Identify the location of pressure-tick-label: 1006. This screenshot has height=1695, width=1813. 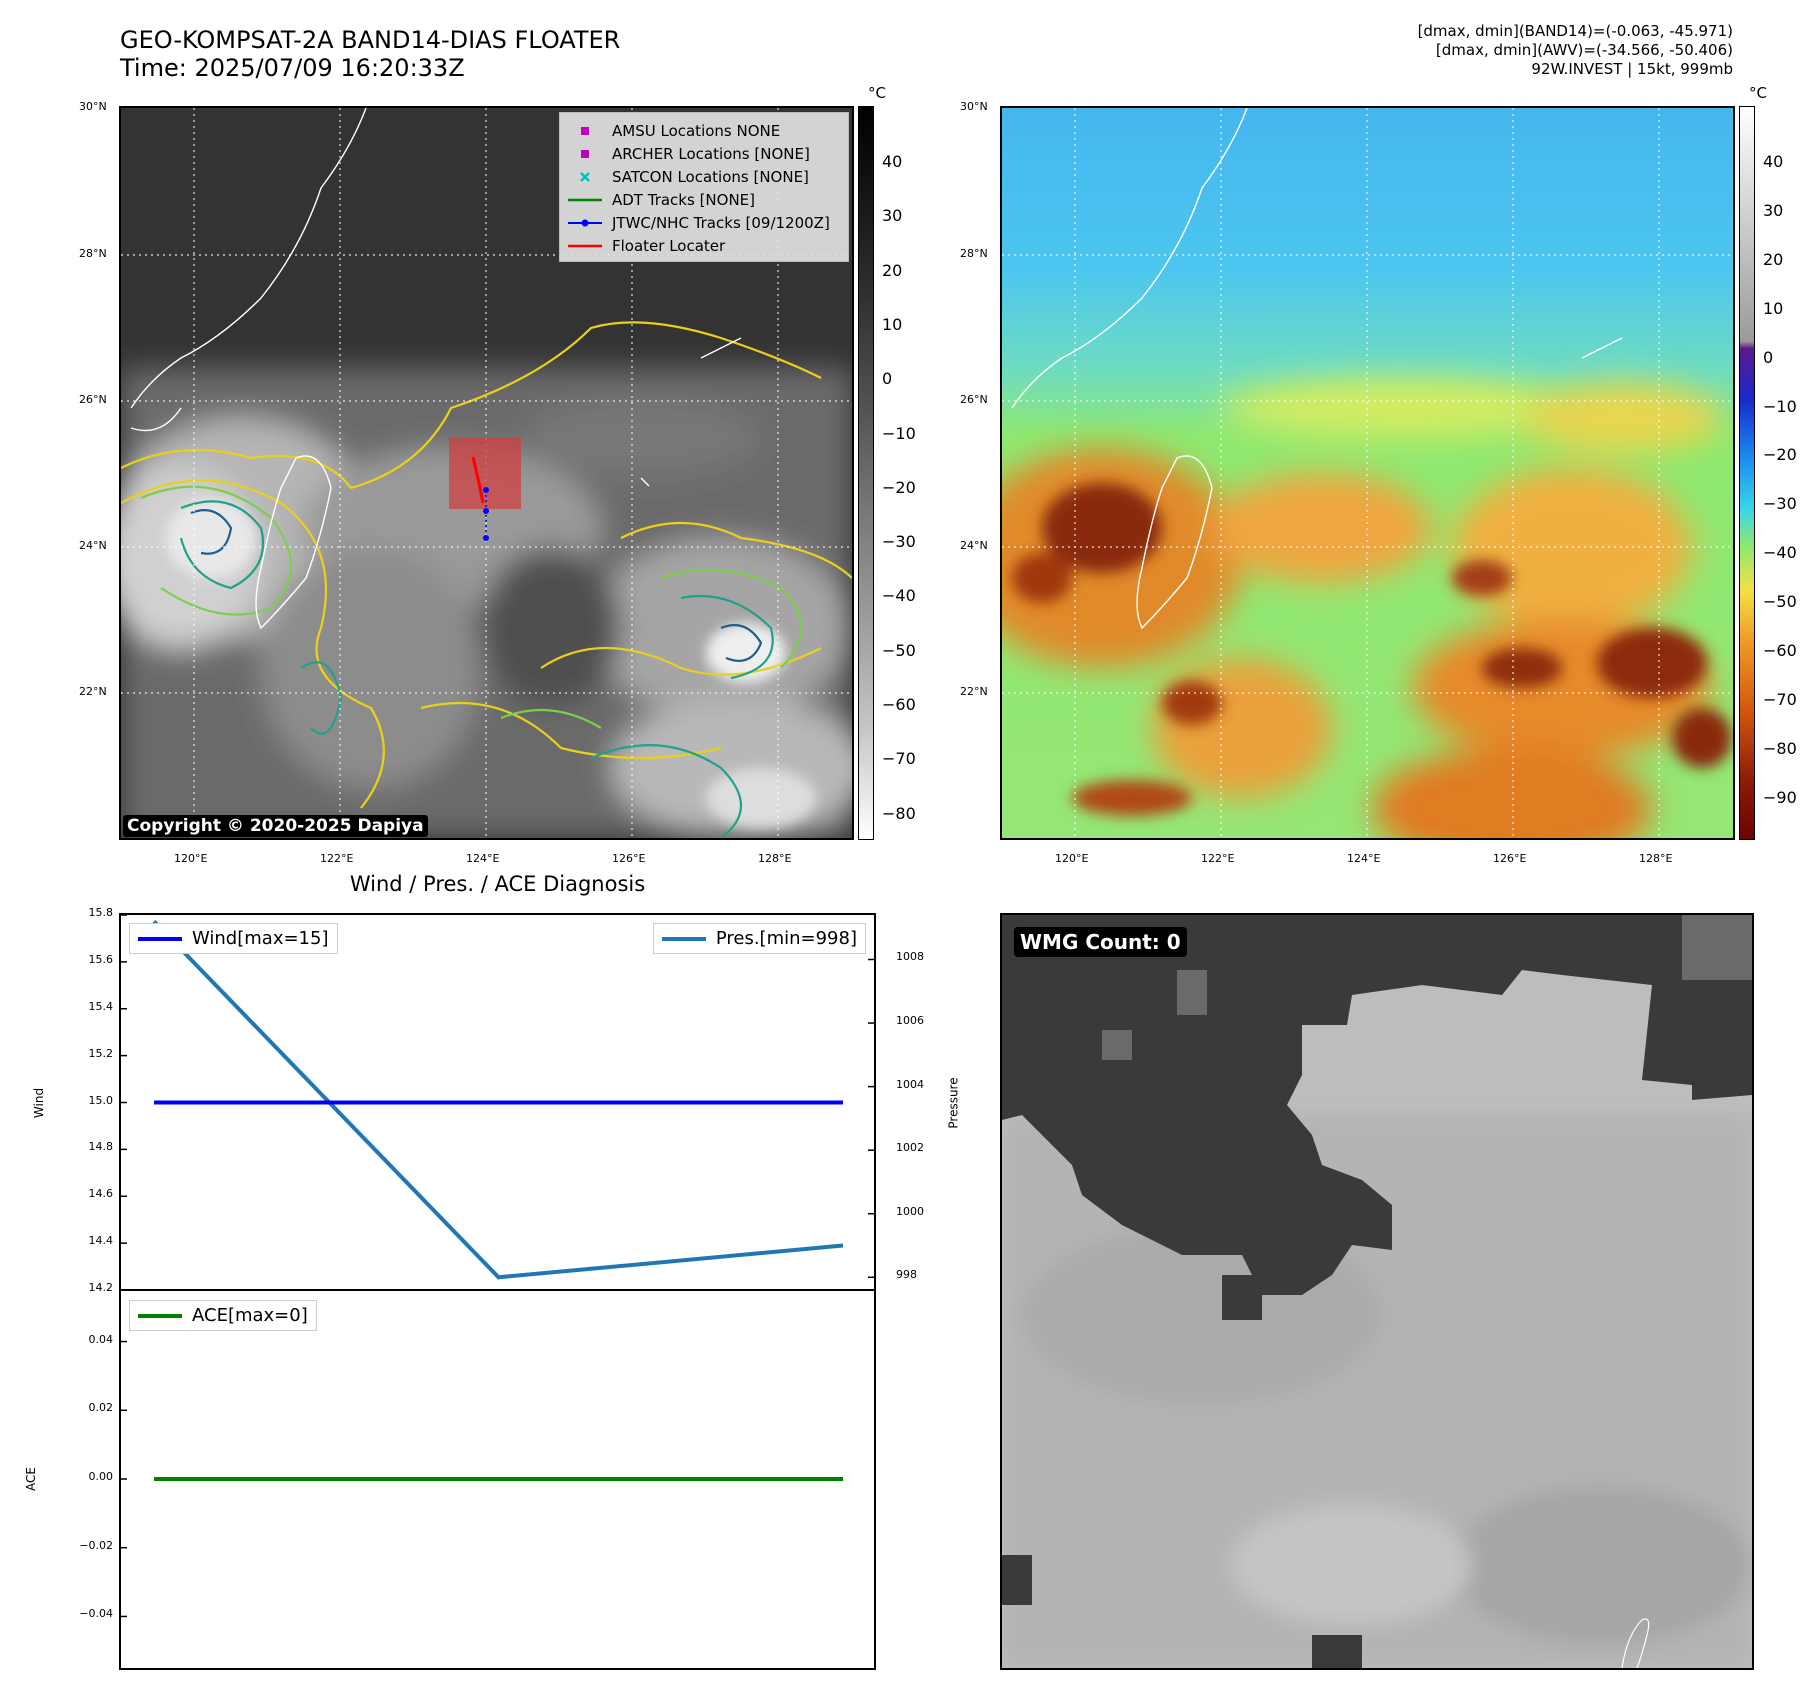
(910, 1021).